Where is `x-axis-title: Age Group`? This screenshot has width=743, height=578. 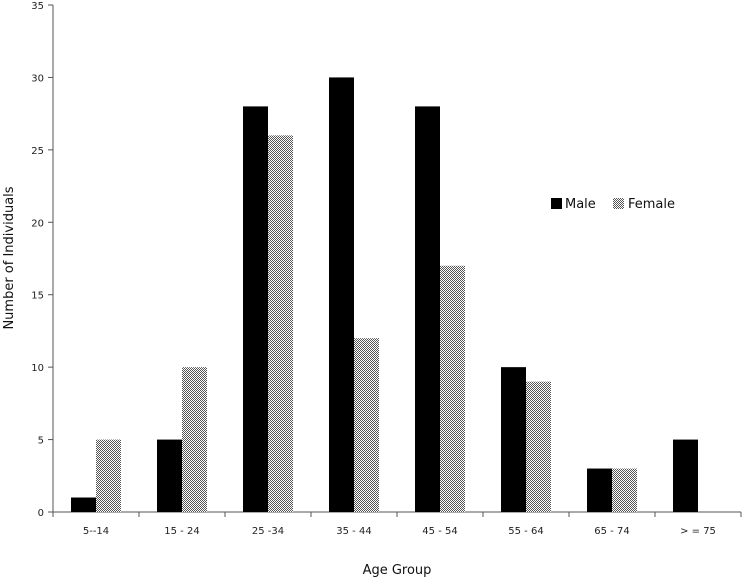
x-axis-title: Age Group is located at coordinates (397, 570).